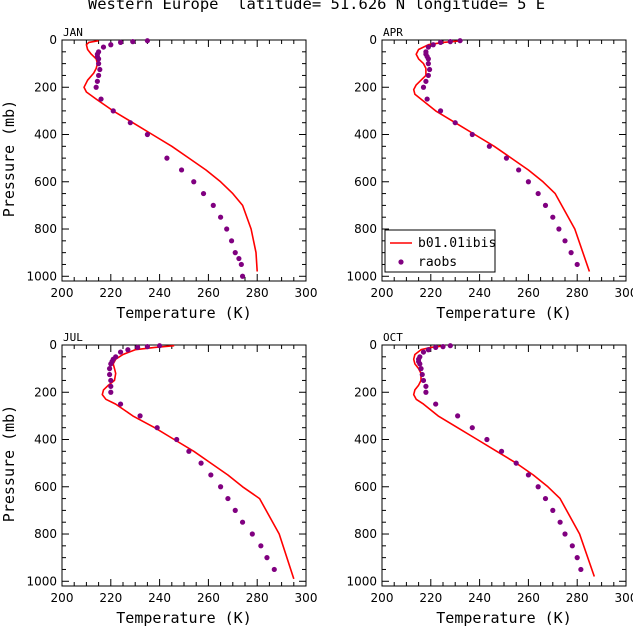  I want to click on x-tick-label: 300, so click(624, 293).